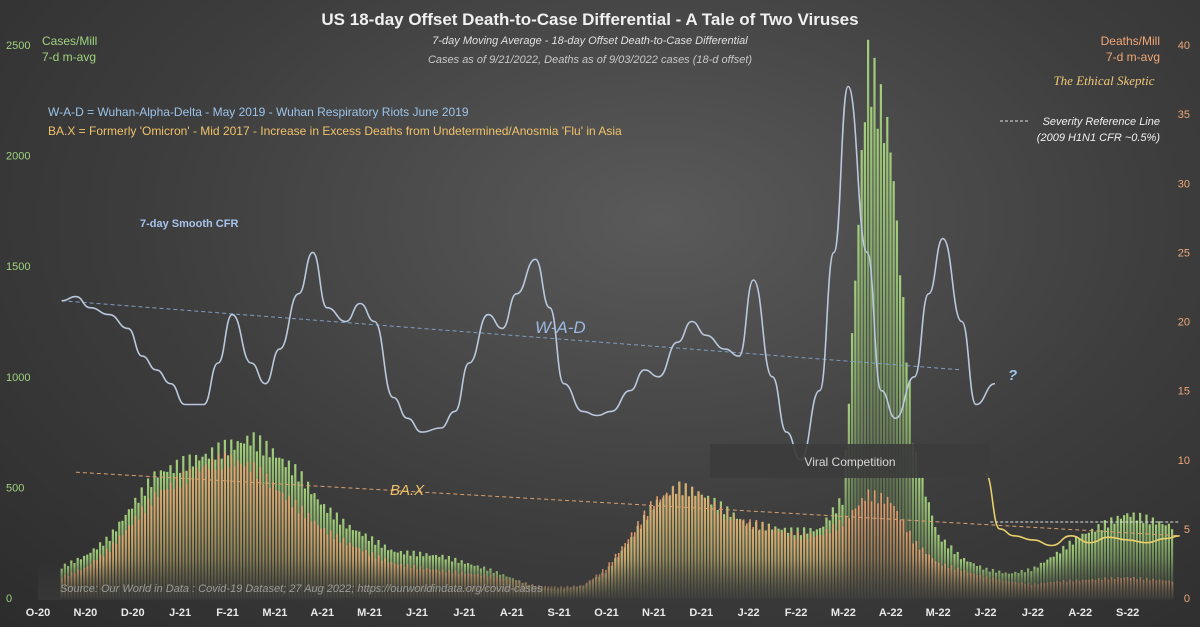 Image resolution: width=1200 pixels, height=627 pixels. What do you see at coordinates (560, 327) in the screenshot?
I see `wad-series-label: W-A-D` at bounding box center [560, 327].